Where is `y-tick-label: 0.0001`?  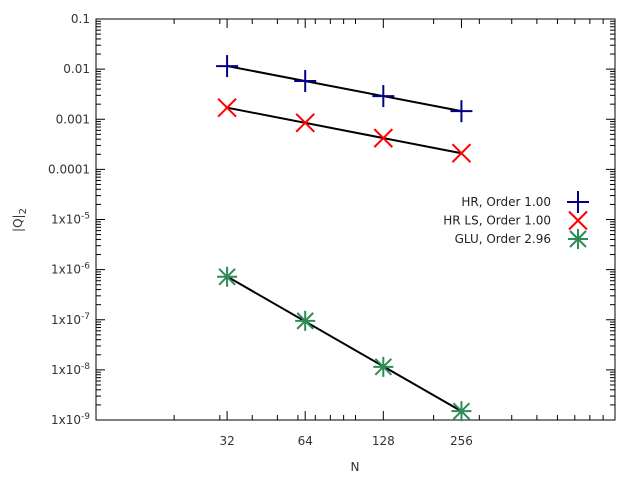 y-tick-label: 0.0001 is located at coordinates (69, 169).